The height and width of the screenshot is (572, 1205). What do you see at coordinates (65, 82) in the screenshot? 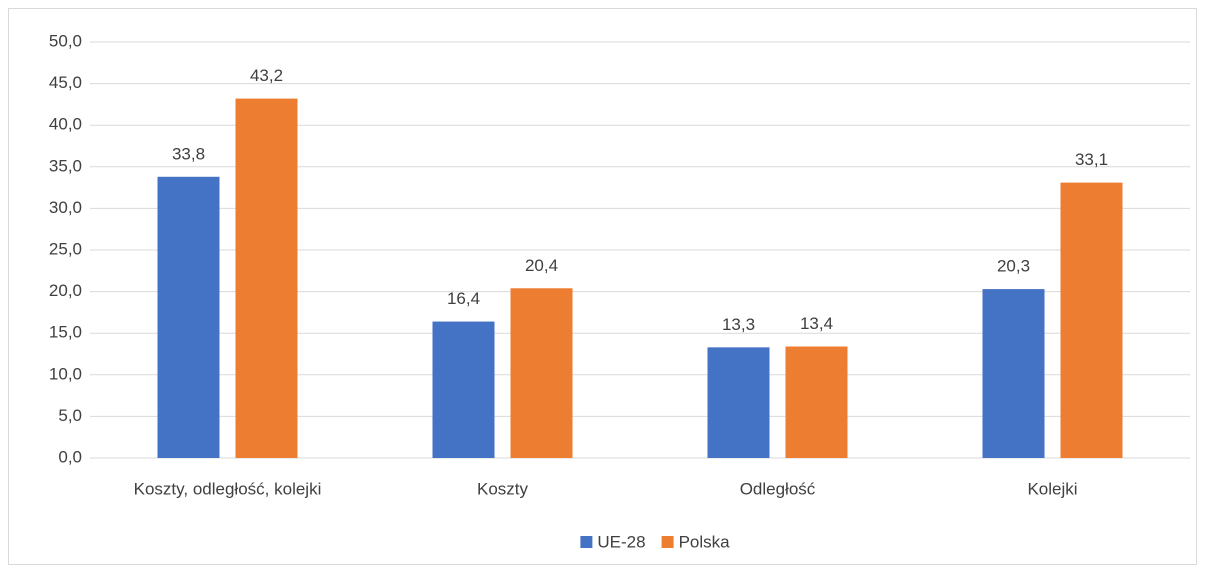
I see `y-tick-label: 45,0` at bounding box center [65, 82].